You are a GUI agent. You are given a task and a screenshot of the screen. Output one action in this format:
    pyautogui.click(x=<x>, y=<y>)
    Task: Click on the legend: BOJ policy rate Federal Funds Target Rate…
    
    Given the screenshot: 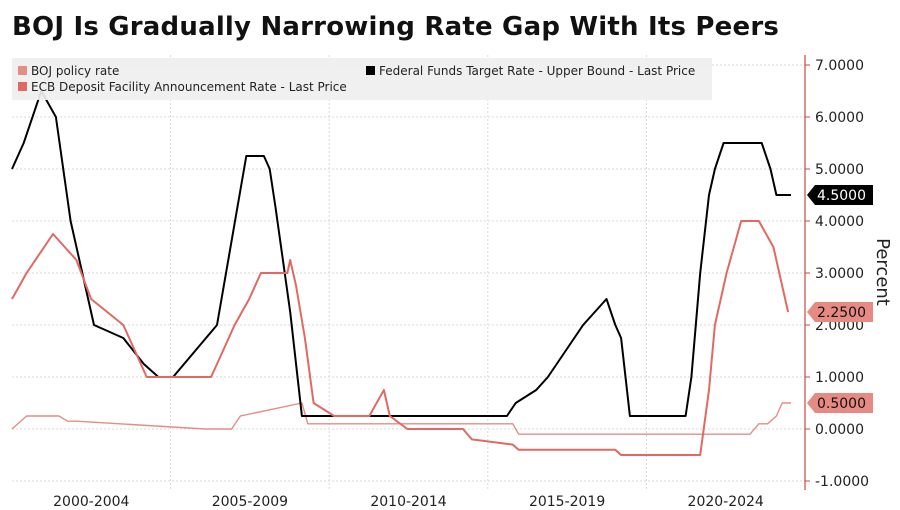 What is the action you would take?
    pyautogui.click(x=362, y=79)
    